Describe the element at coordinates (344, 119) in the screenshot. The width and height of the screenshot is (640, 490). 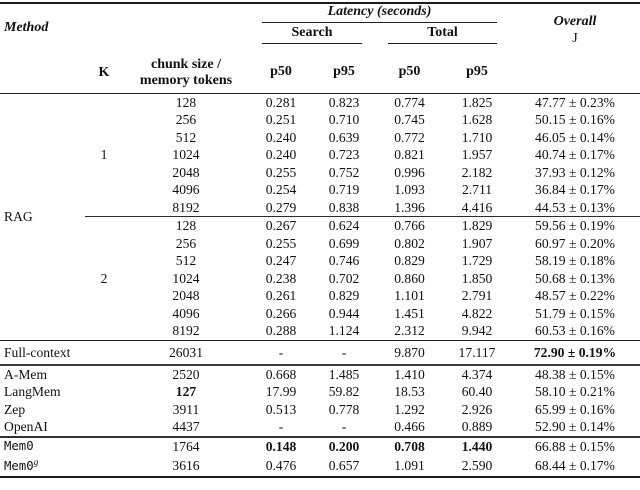
I see `search-p95-value: 0.710` at that location.